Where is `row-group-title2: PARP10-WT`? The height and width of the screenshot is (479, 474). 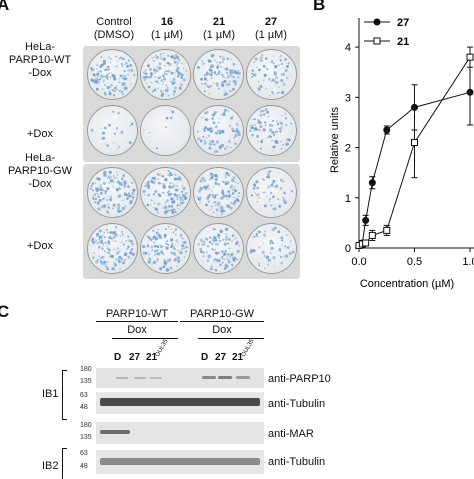
row-group-title2: PARP10-WT is located at coordinates (40, 60).